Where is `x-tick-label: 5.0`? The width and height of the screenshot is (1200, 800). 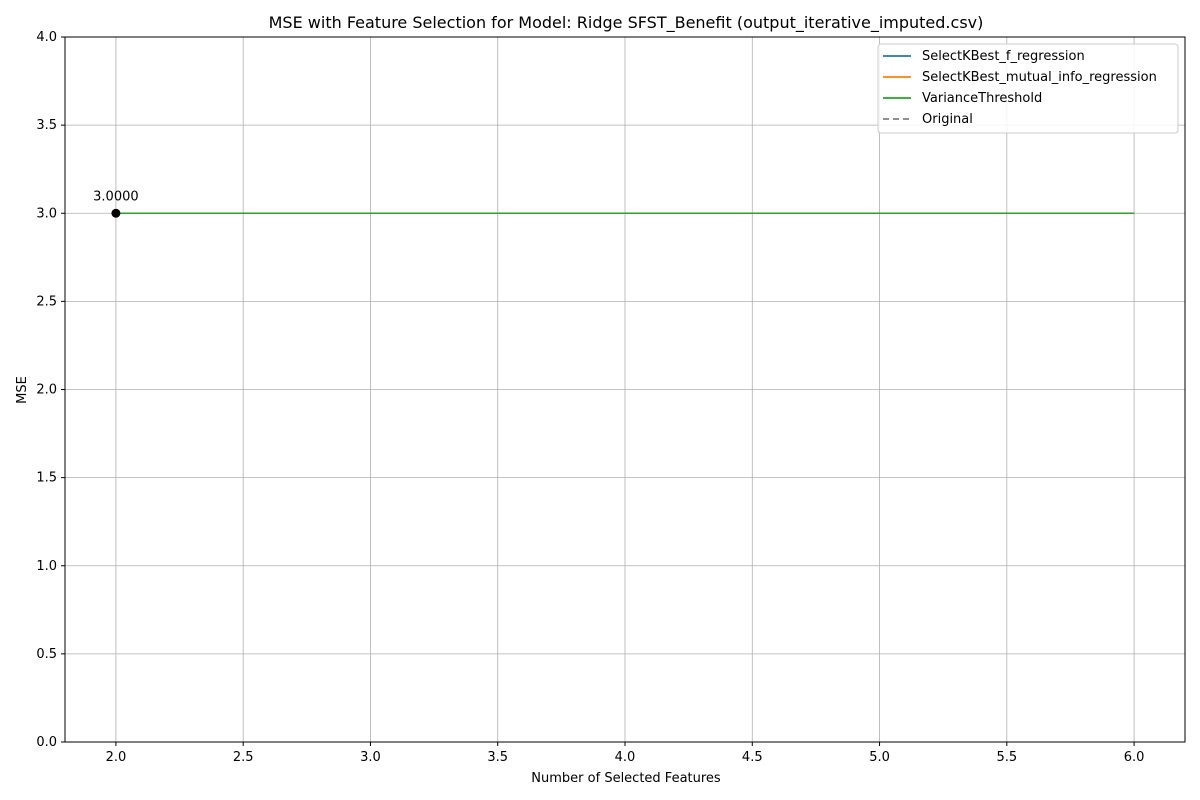
x-tick-label: 5.0 is located at coordinates (879, 757).